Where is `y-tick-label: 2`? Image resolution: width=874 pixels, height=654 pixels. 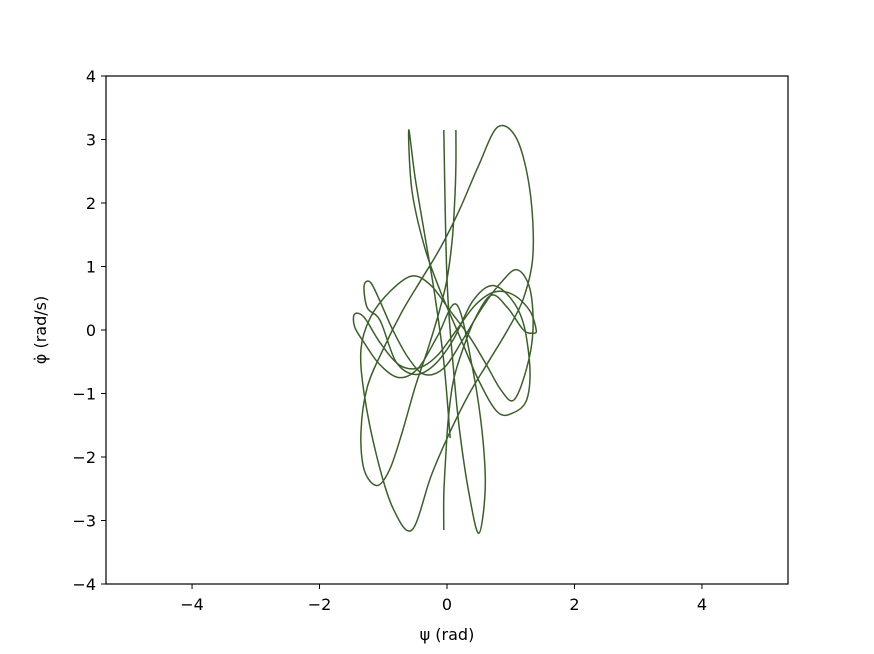
y-tick-label: 2 is located at coordinates (91, 203).